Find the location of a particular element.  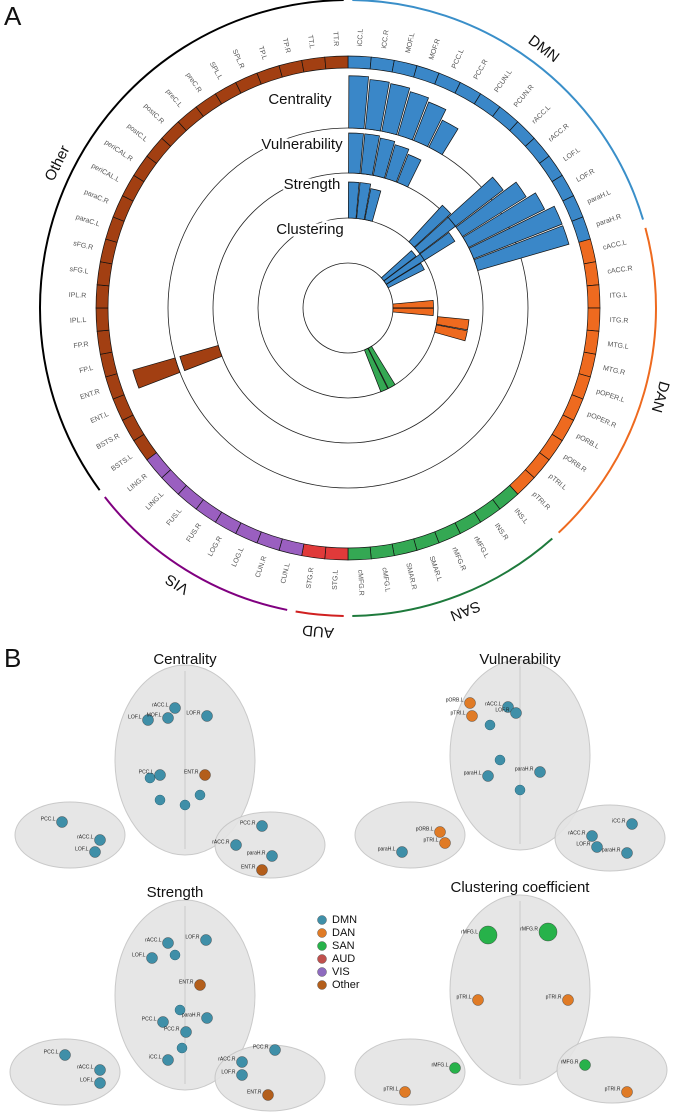

panel-title: Clustering coefficient is located at coordinates (521, 887).